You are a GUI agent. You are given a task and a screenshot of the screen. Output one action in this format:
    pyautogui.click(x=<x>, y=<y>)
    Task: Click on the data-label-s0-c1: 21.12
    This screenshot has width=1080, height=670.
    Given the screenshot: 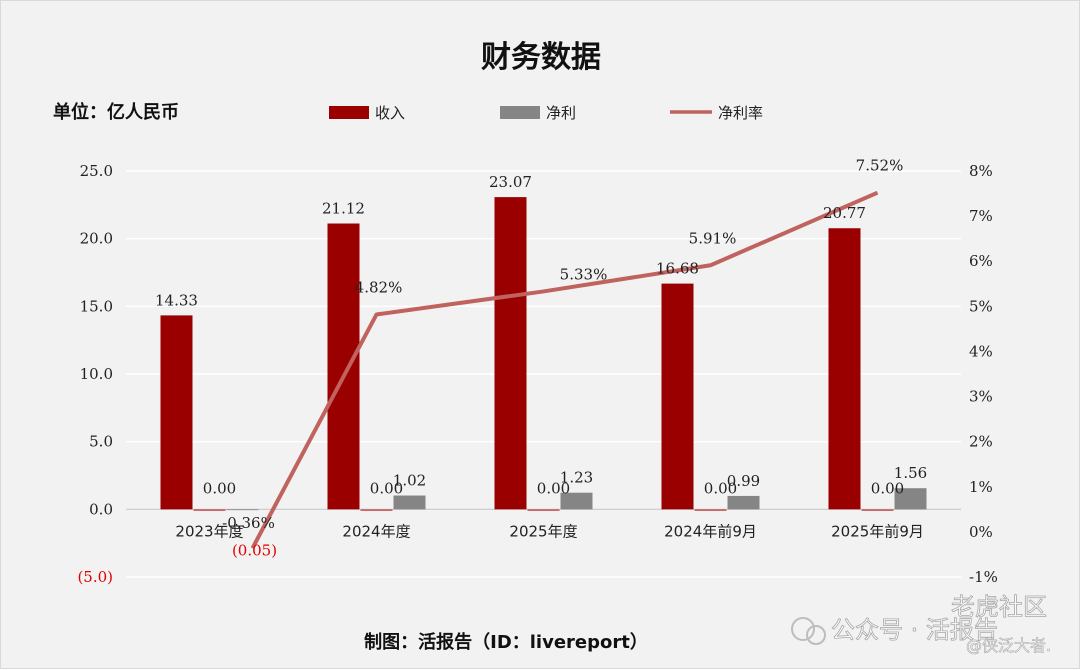 What is the action you would take?
    pyautogui.click(x=343, y=209)
    